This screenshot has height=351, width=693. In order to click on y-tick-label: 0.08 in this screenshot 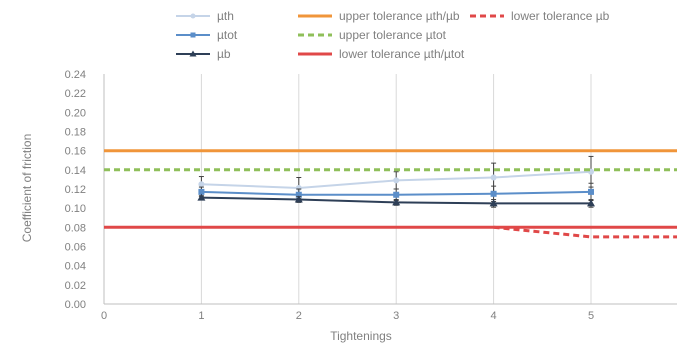, I will do `click(75, 228)`.